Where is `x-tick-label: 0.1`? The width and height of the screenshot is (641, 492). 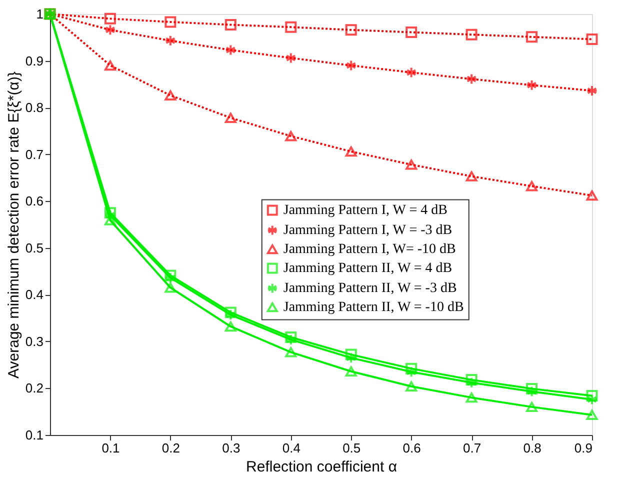 x-tick-label: 0.1 is located at coordinates (111, 448).